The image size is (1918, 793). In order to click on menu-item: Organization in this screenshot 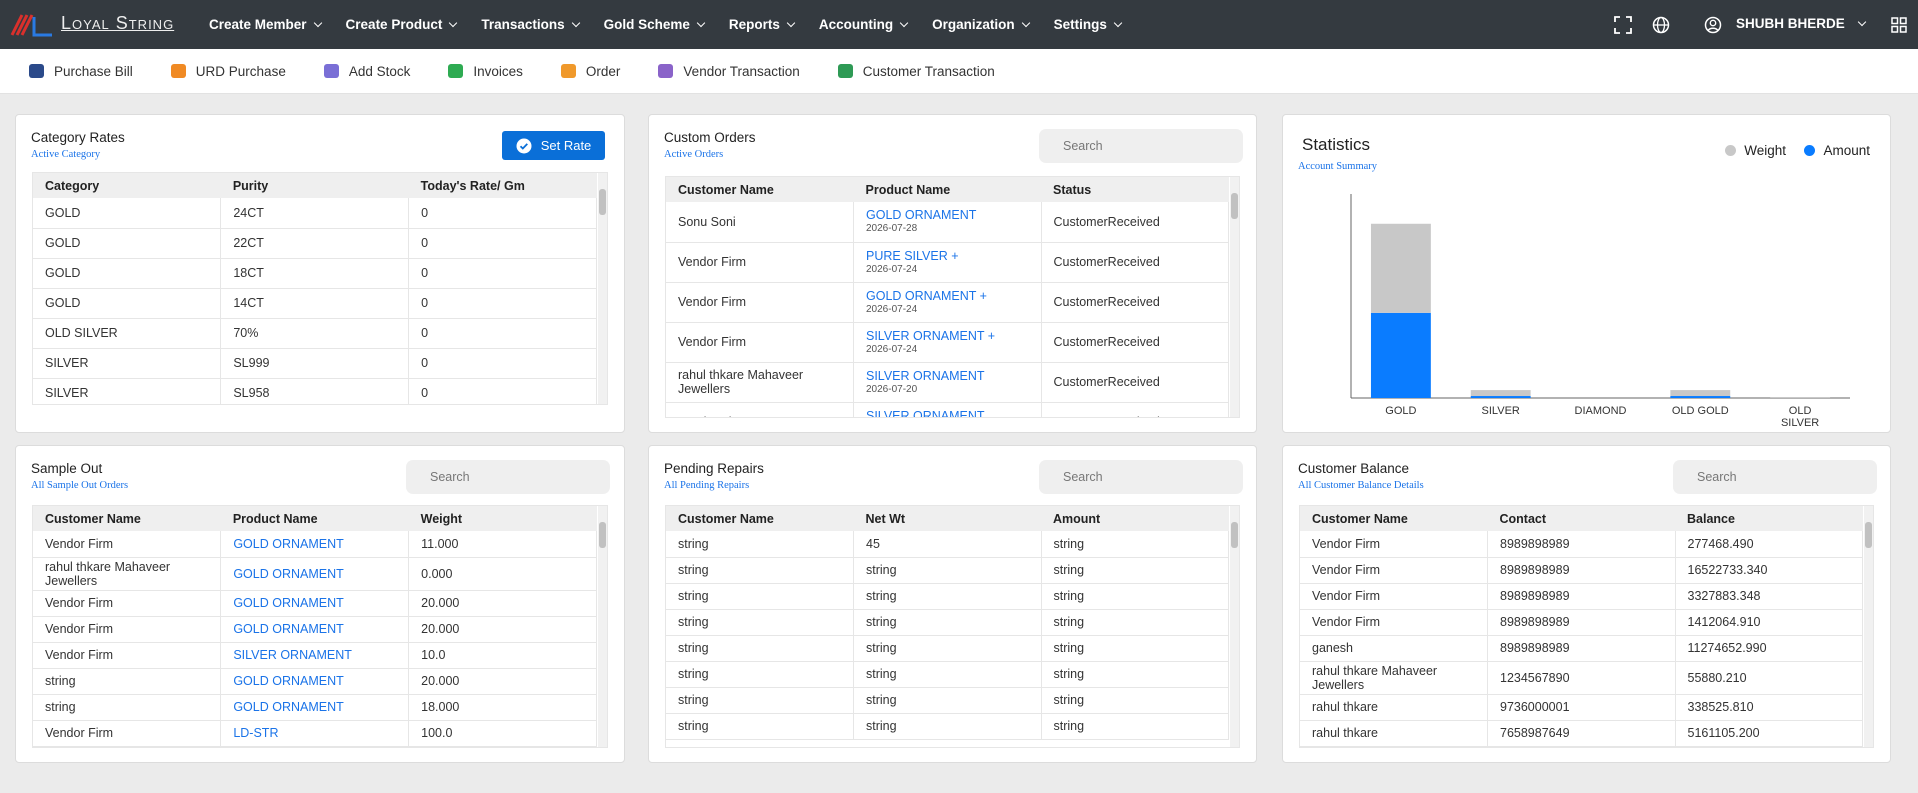, I will do `click(980, 24)`.